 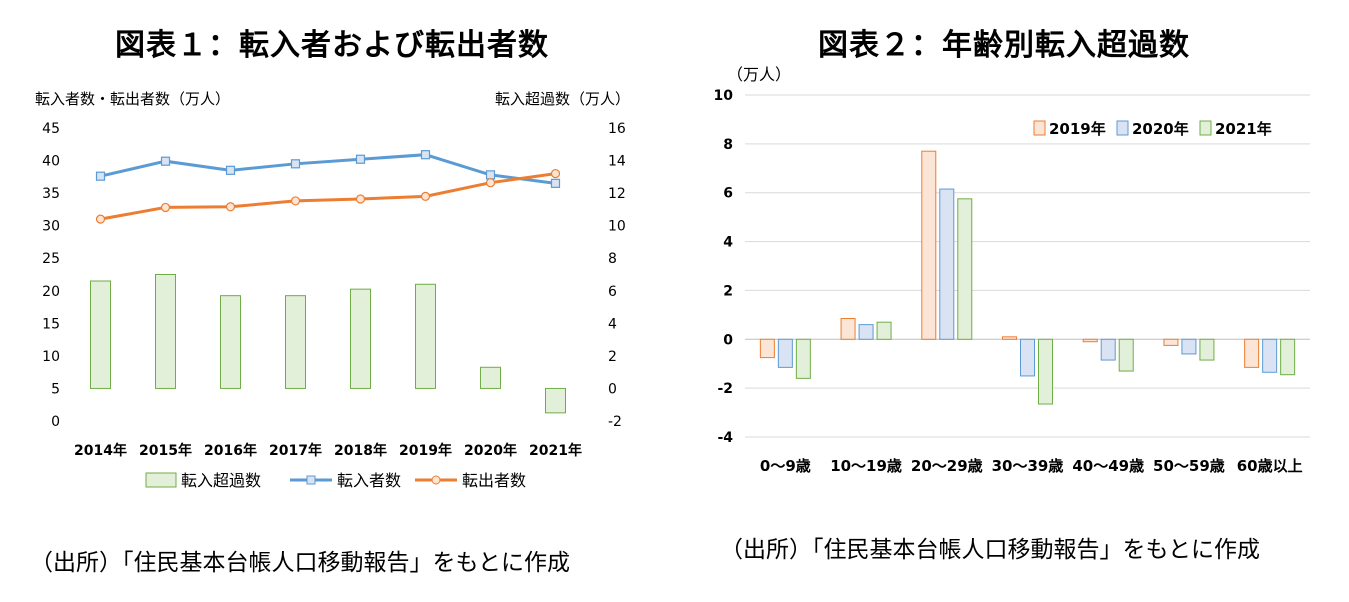 What do you see at coordinates (295, 450) in the screenshot?
I see `chart1-category-label: 2017年` at bounding box center [295, 450].